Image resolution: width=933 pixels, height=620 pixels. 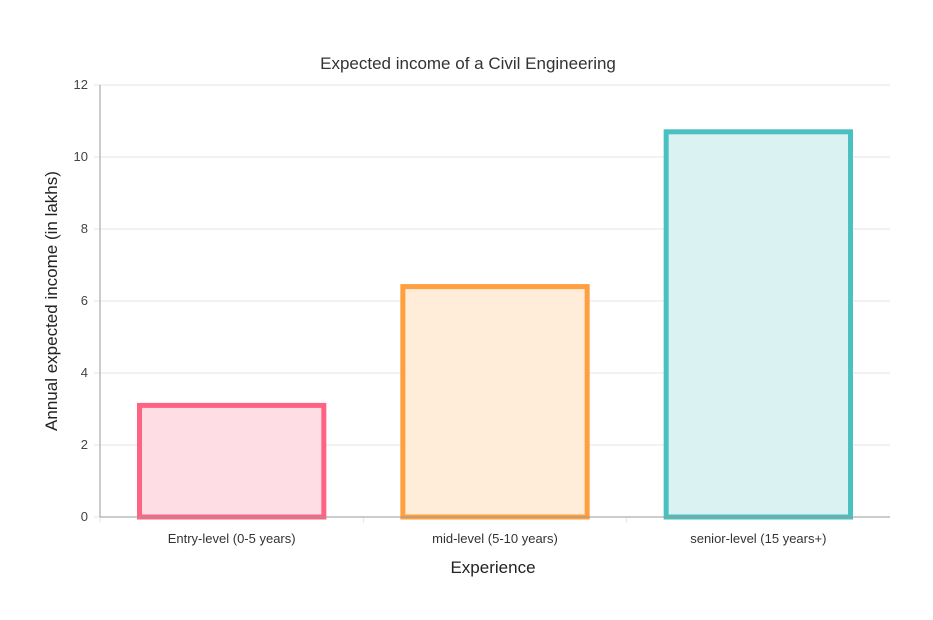 What do you see at coordinates (84, 444) in the screenshot?
I see `y-tick-label: 2` at bounding box center [84, 444].